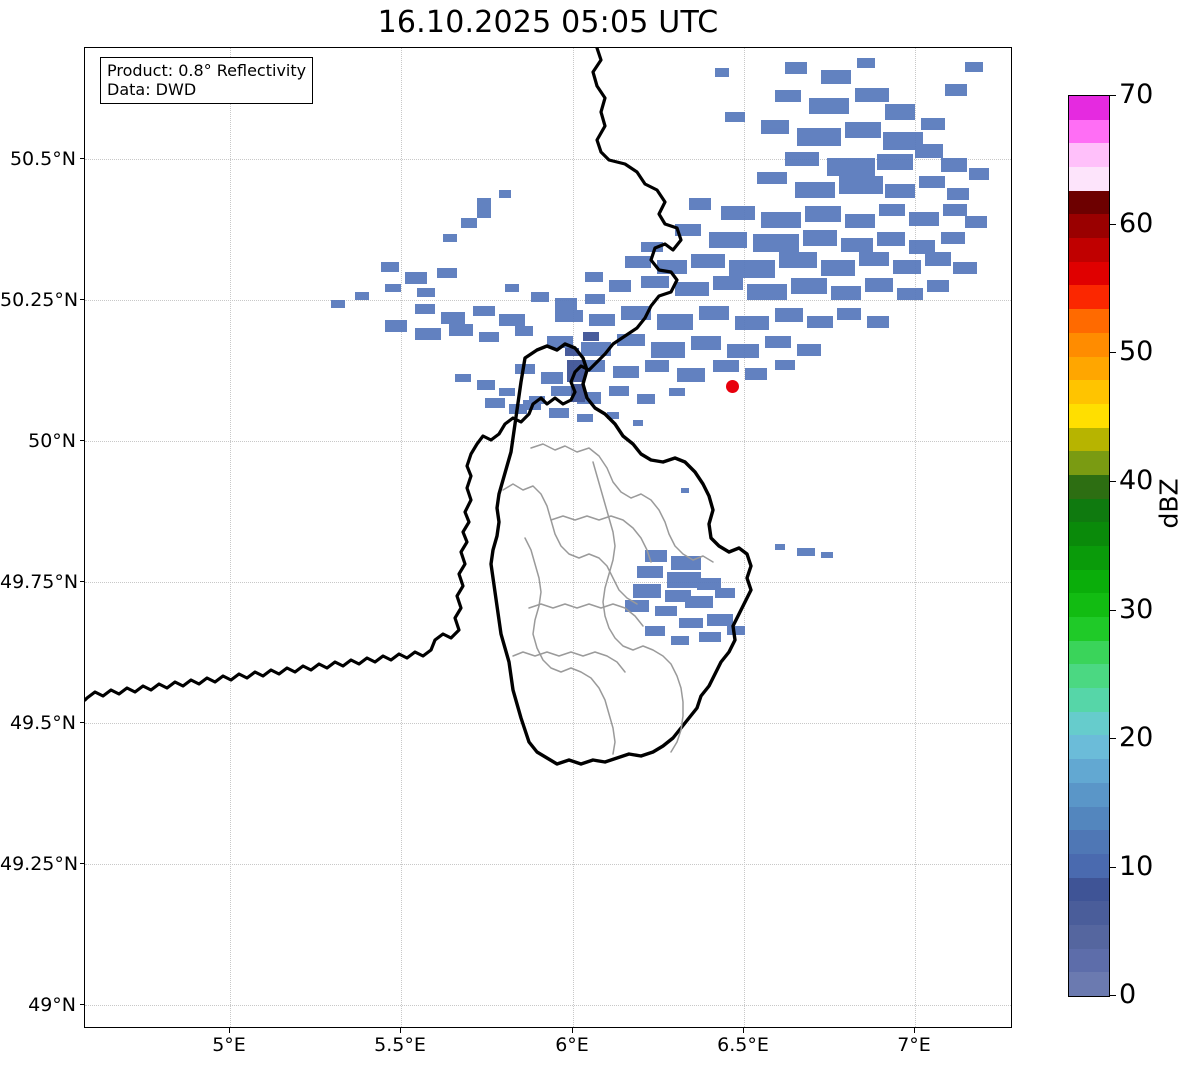 Image resolution: width=1202 pixels, height=1081 pixels. Describe the element at coordinates (82, 863) in the screenshot. I see `ytick-mark-49p25` at that location.